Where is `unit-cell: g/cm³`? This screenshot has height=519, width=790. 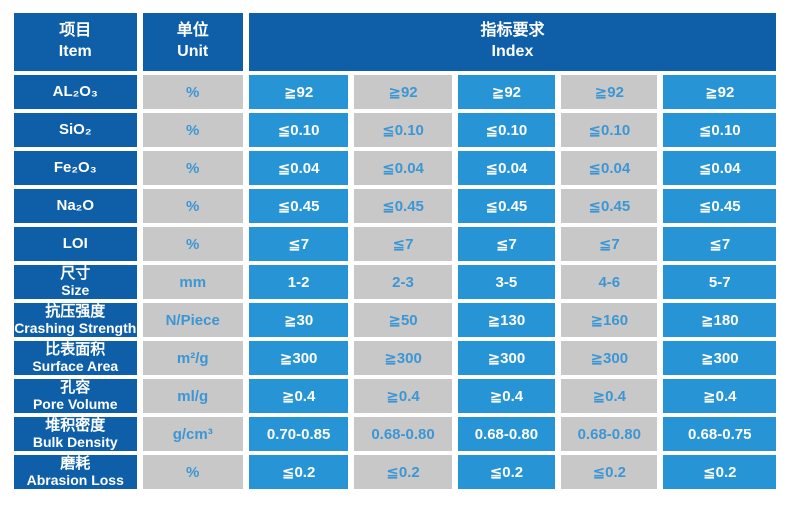 unit-cell: g/cm³ is located at coordinates (192, 434).